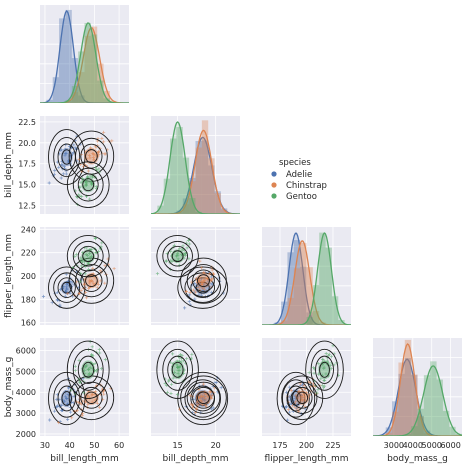 Image resolution: width=474 pixels, height=465 pixels. Describe the element at coordinates (119, 445) in the screenshot. I see `x-tick-label: 60` at that location.